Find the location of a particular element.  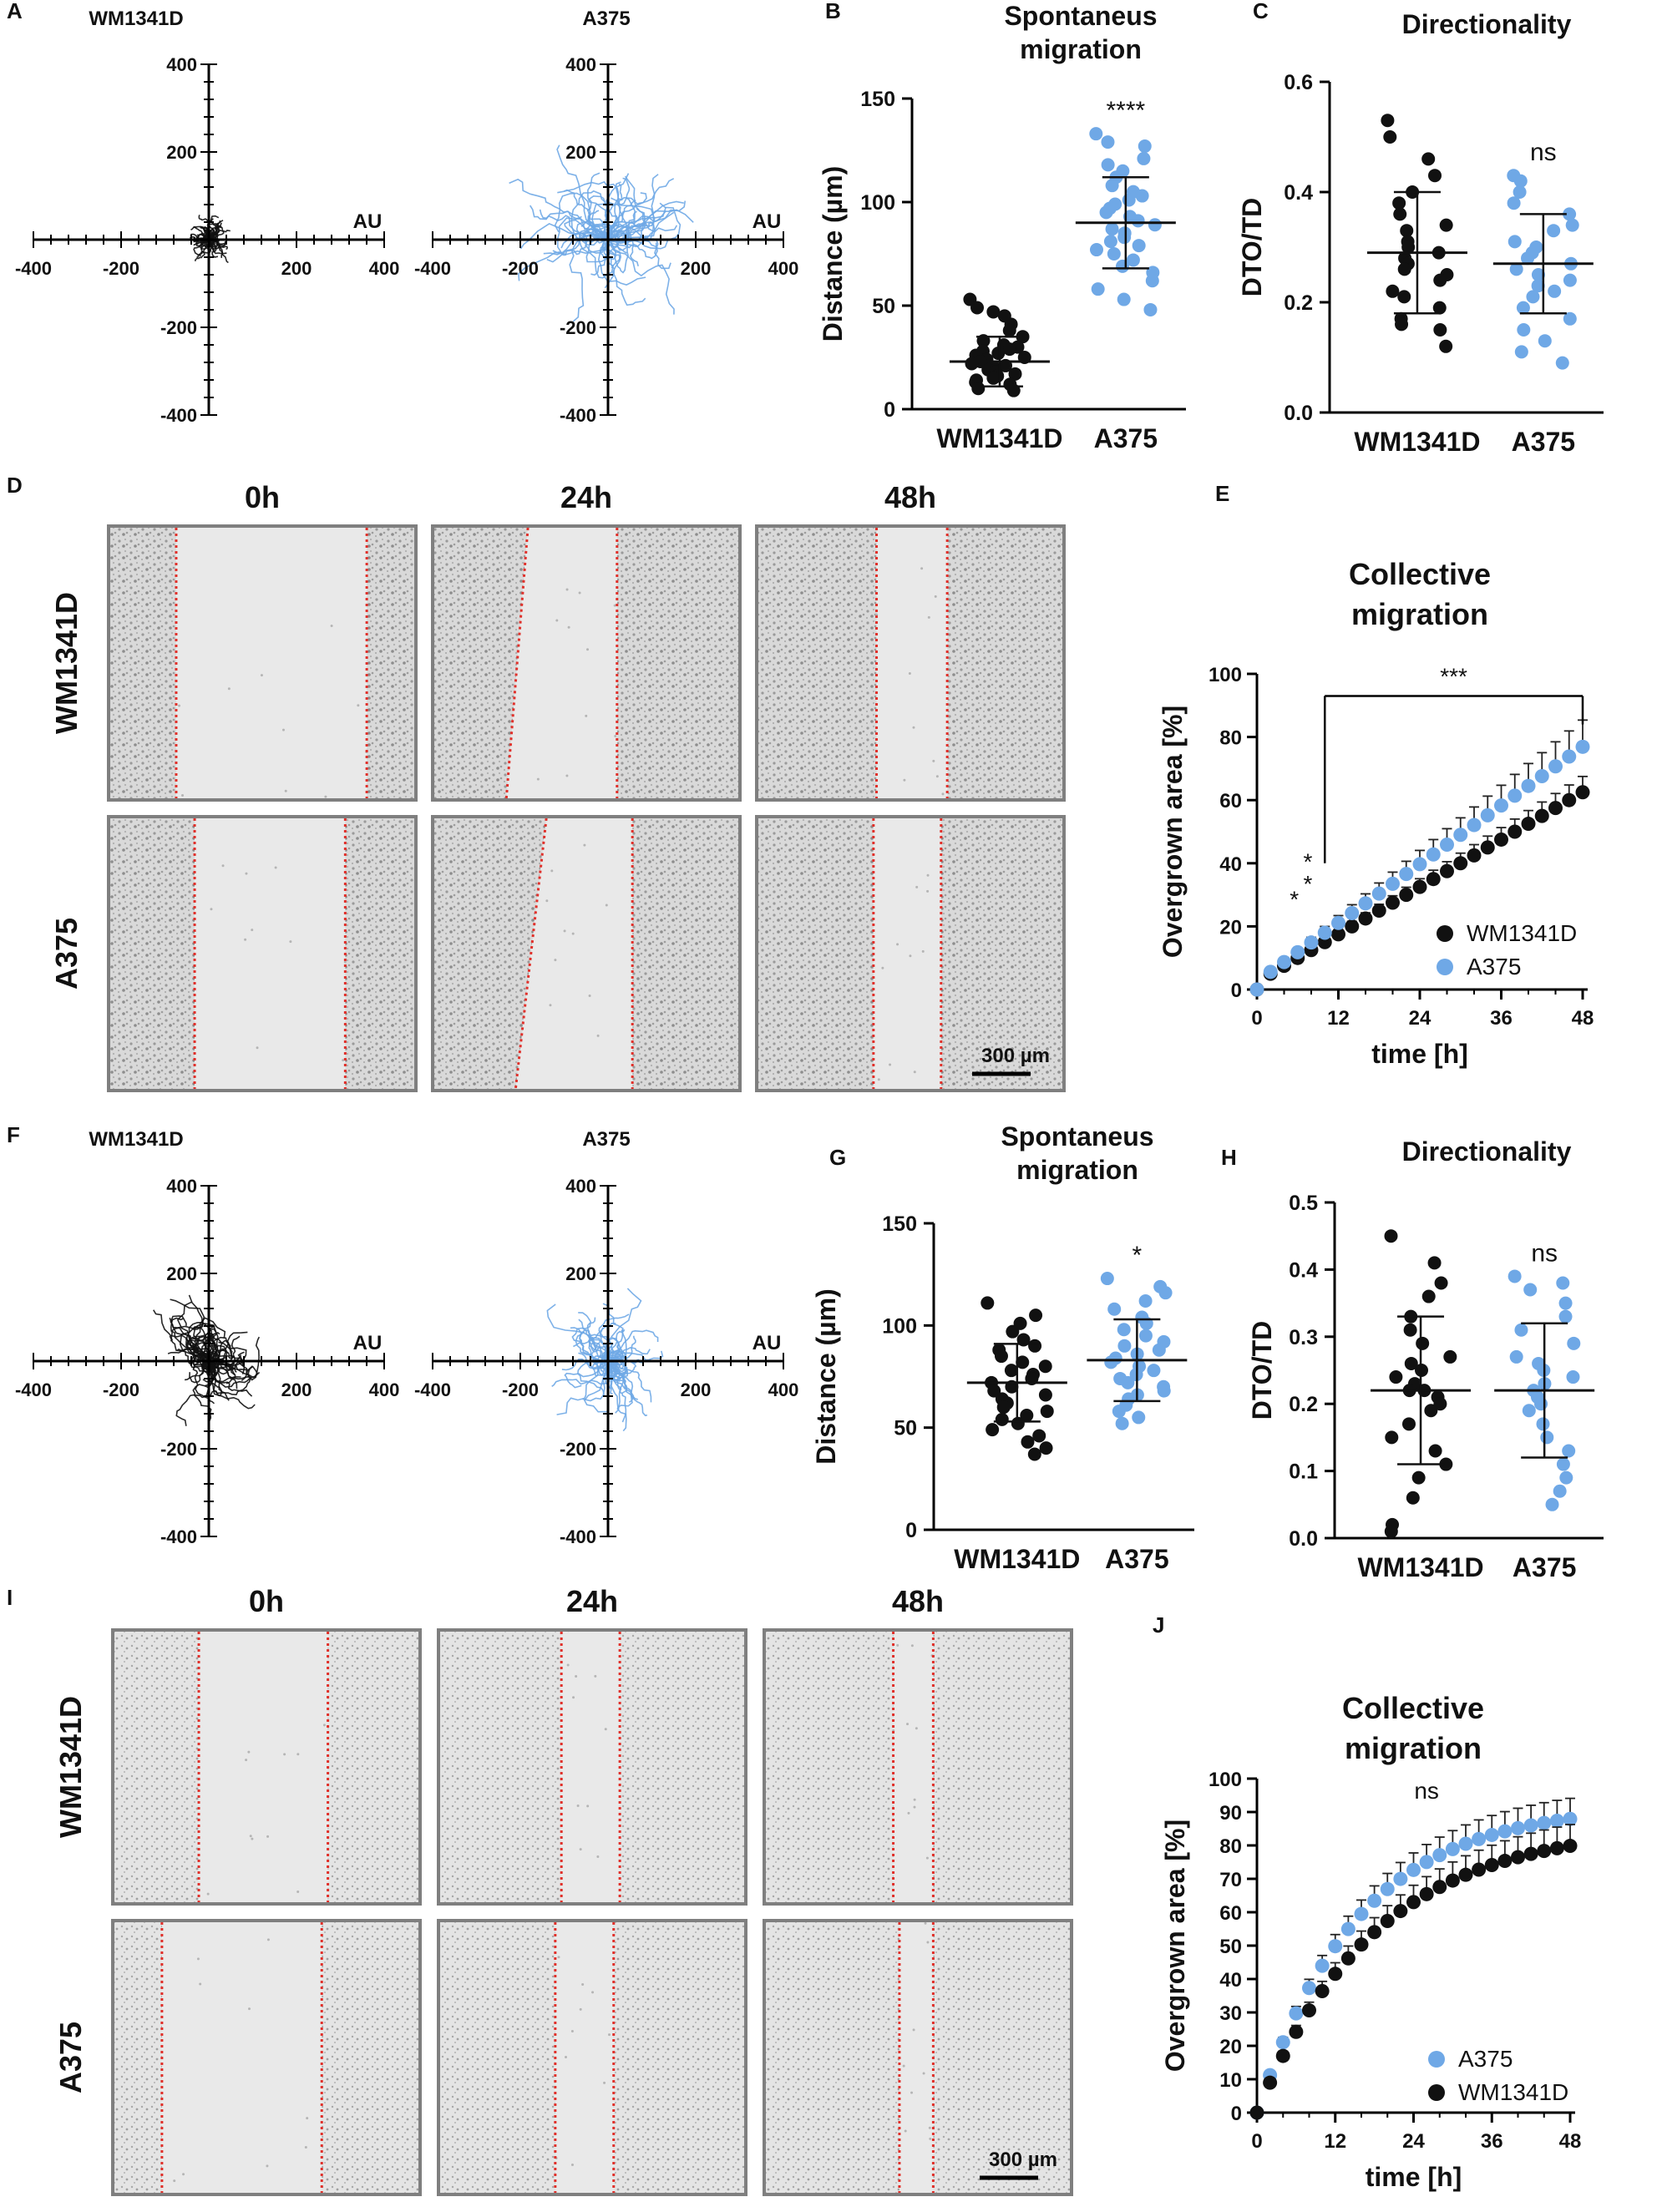

y-tick-label: 20 is located at coordinates (1230, 927).